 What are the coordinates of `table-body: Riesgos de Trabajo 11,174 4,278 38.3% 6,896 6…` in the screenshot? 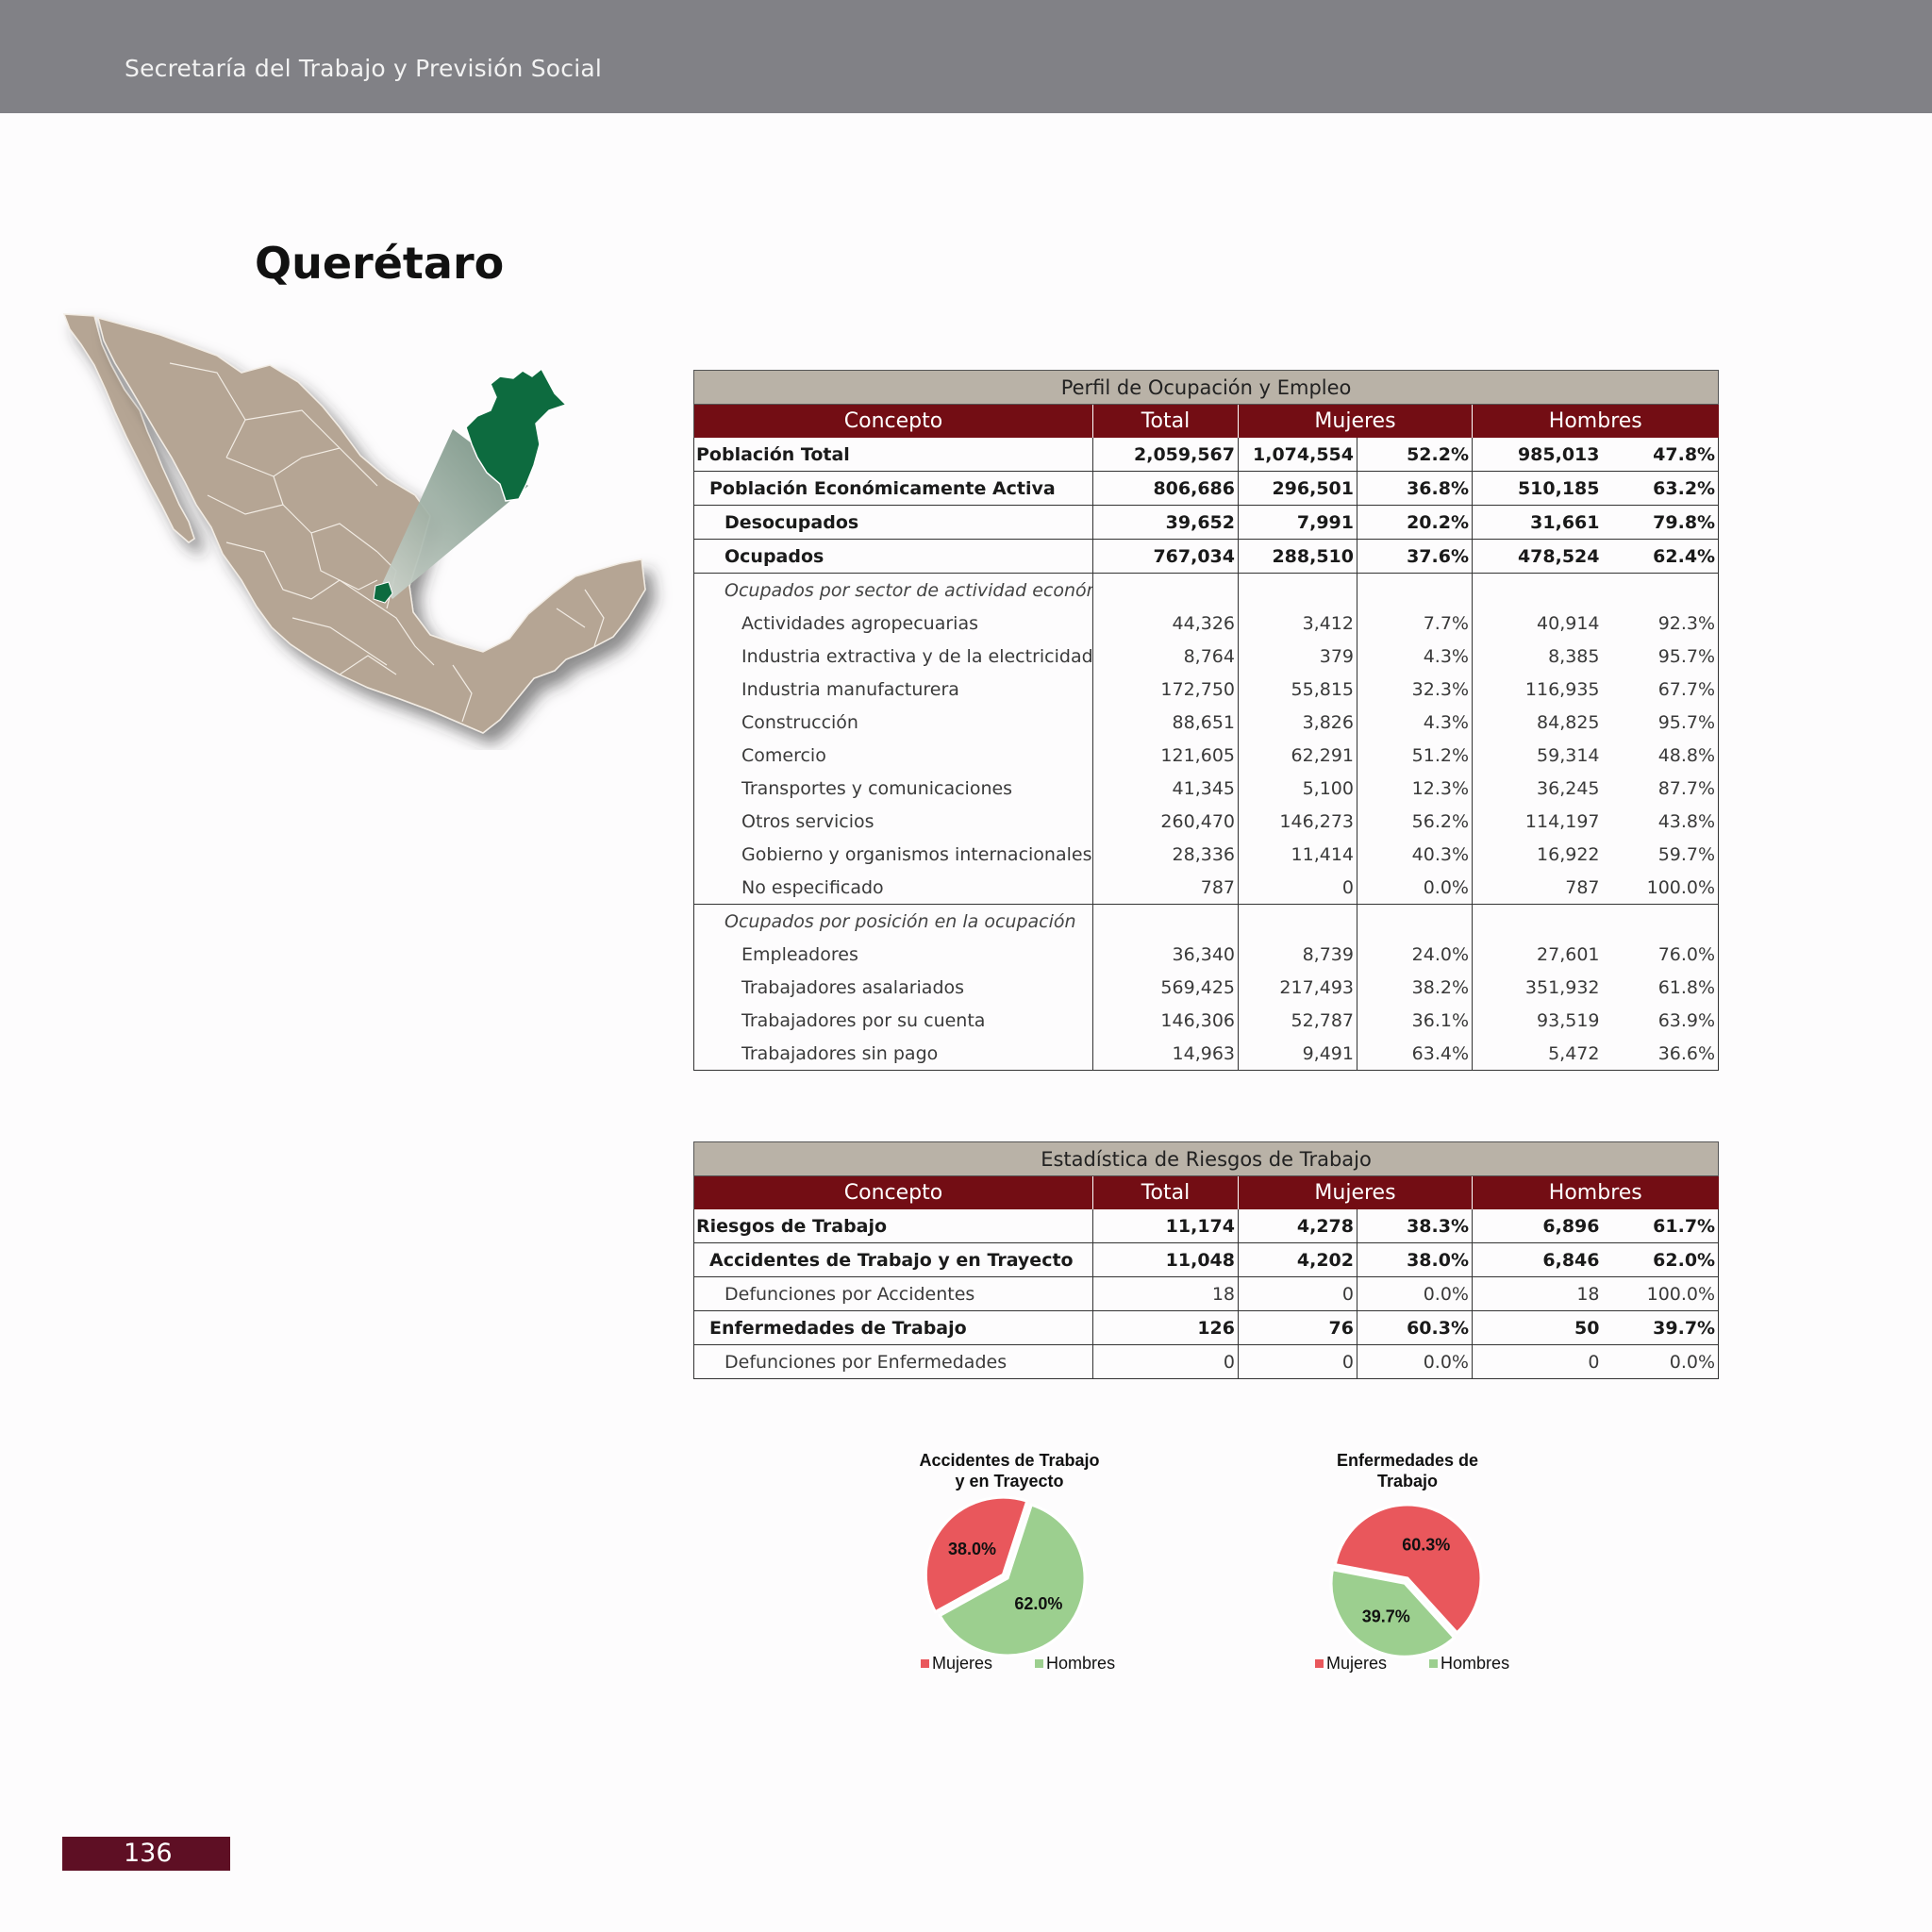 It's located at (1206, 1294).